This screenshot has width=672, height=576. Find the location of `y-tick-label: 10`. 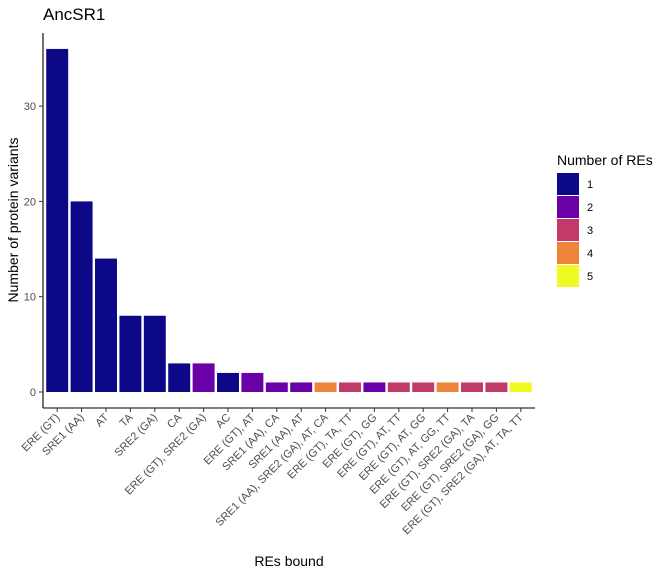

y-tick-label: 10 is located at coordinates (30, 298).